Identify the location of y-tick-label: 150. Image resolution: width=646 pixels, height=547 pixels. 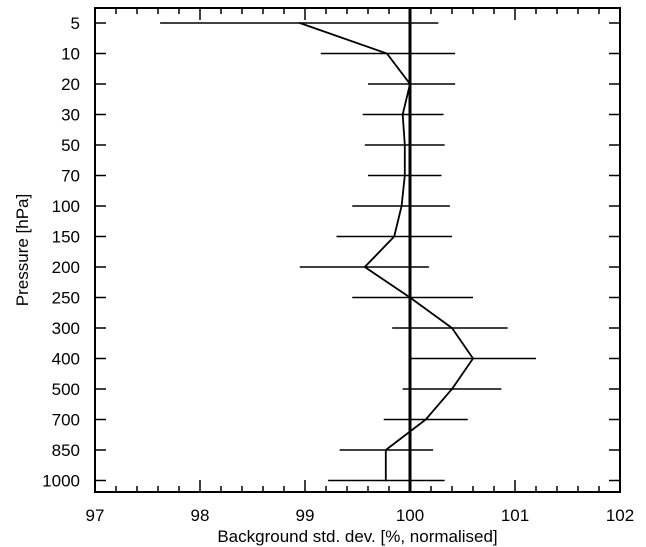
(66, 237).